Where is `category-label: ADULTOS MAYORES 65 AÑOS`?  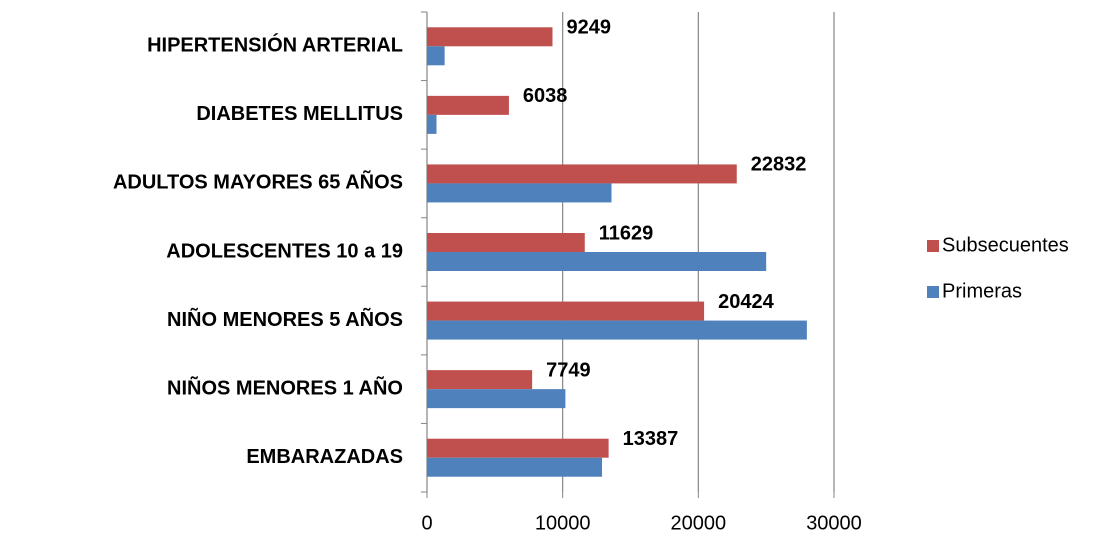
category-label: ADULTOS MAYORES 65 AÑOS is located at coordinates (258, 182).